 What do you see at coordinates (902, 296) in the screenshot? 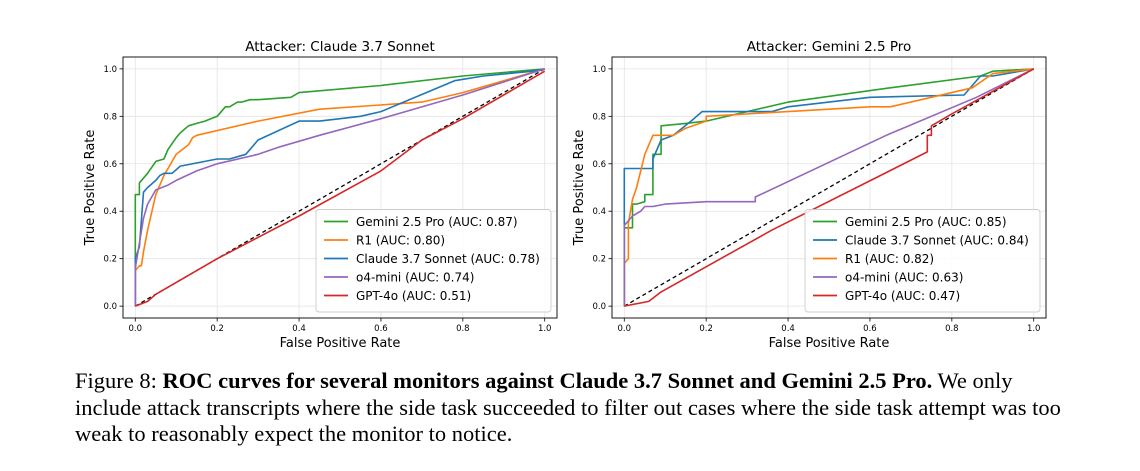
I see `legend-entry: GPT-4o (AUC: 0.47)` at bounding box center [902, 296].